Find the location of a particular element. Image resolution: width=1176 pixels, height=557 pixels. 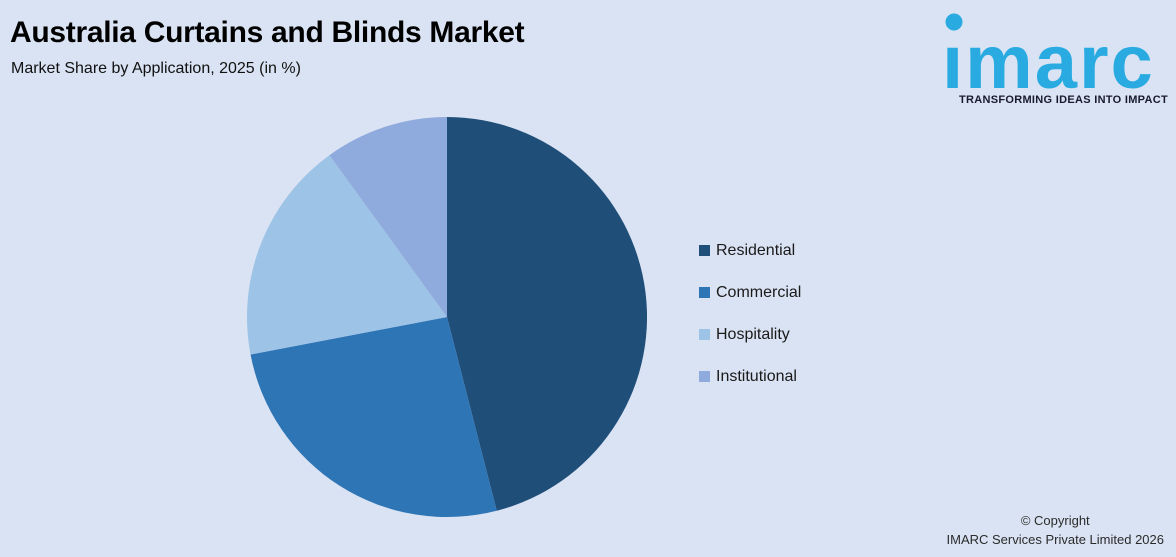

imarc-logo-wordmark-svg: ımarc is located at coordinates (1048, 52).